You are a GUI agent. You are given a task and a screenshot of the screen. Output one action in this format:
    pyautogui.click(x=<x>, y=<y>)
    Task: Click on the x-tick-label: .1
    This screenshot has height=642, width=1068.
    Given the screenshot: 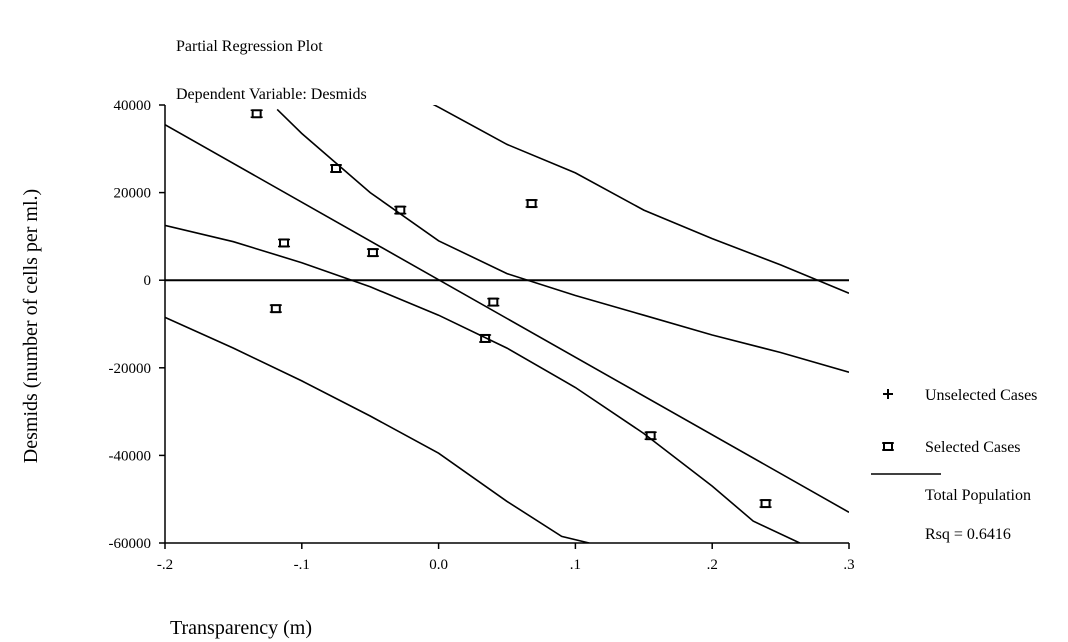 What is the action you would take?
    pyautogui.click(x=575, y=565)
    